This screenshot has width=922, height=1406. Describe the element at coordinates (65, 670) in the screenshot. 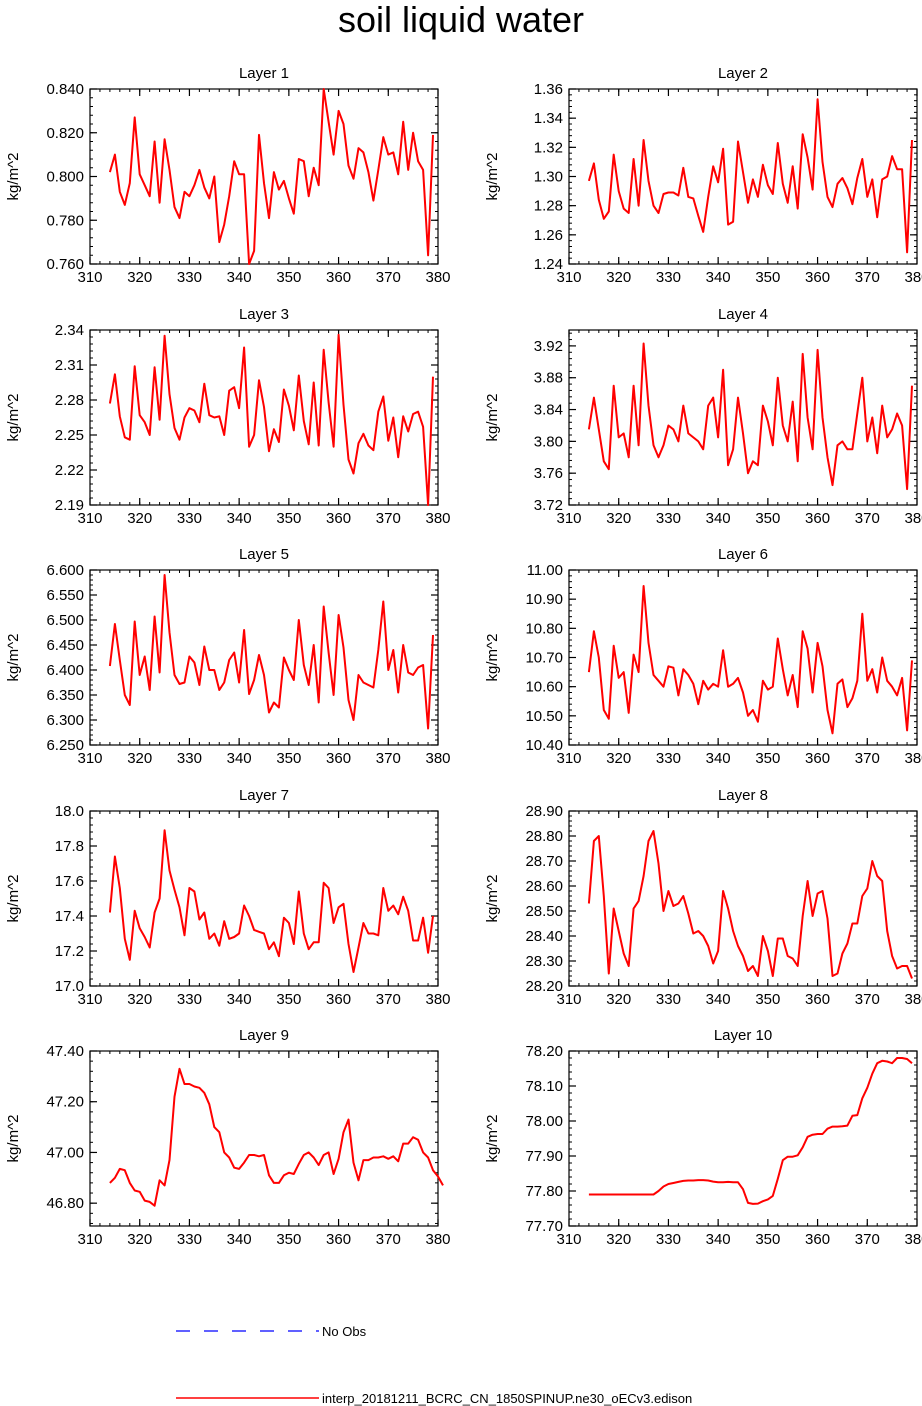

I see `y-tick-label: 6.400` at that location.